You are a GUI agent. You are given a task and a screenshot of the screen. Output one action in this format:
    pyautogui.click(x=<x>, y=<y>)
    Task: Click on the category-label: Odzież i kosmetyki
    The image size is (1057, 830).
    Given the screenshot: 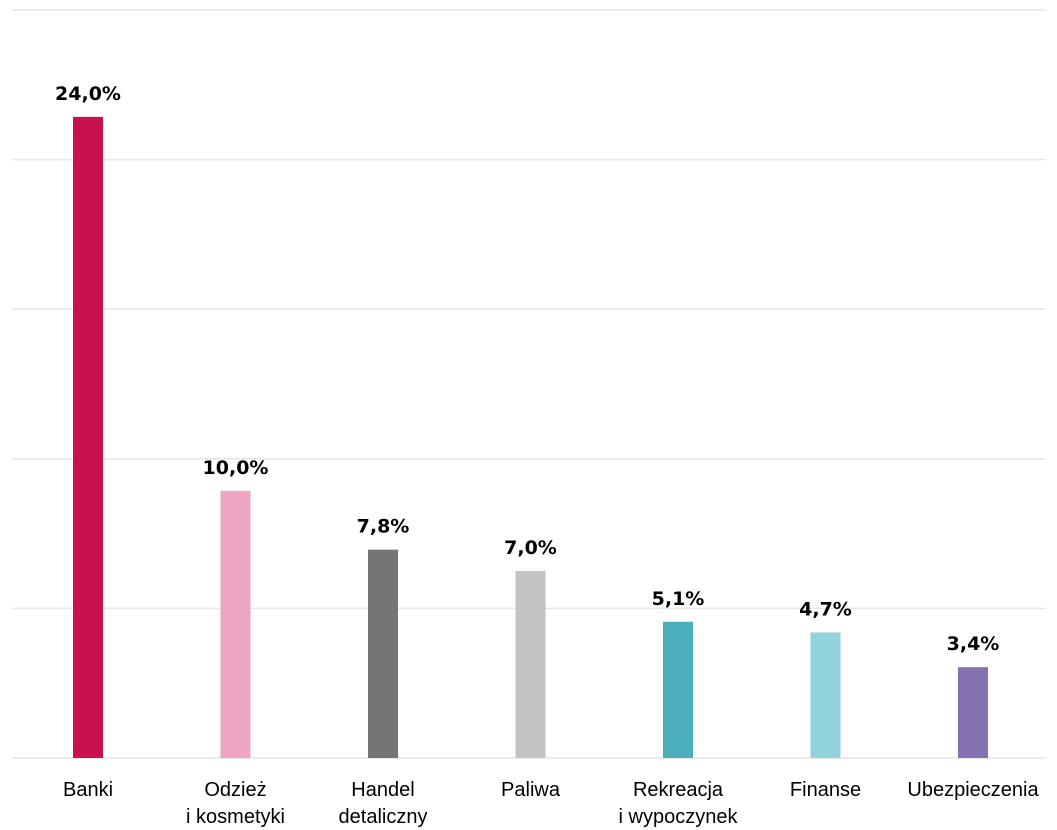 What is the action you would take?
    pyautogui.click(x=235, y=803)
    